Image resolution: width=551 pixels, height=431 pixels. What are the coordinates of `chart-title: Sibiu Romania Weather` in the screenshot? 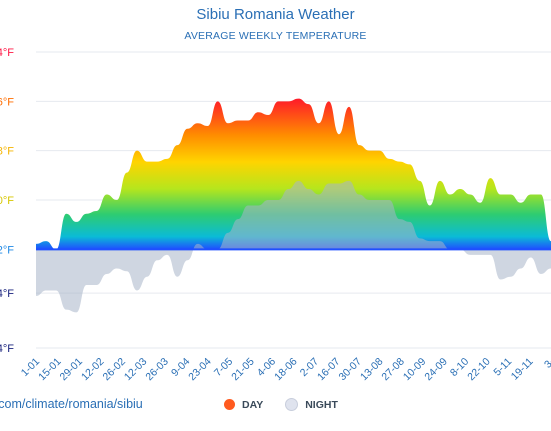 It's located at (275, 14).